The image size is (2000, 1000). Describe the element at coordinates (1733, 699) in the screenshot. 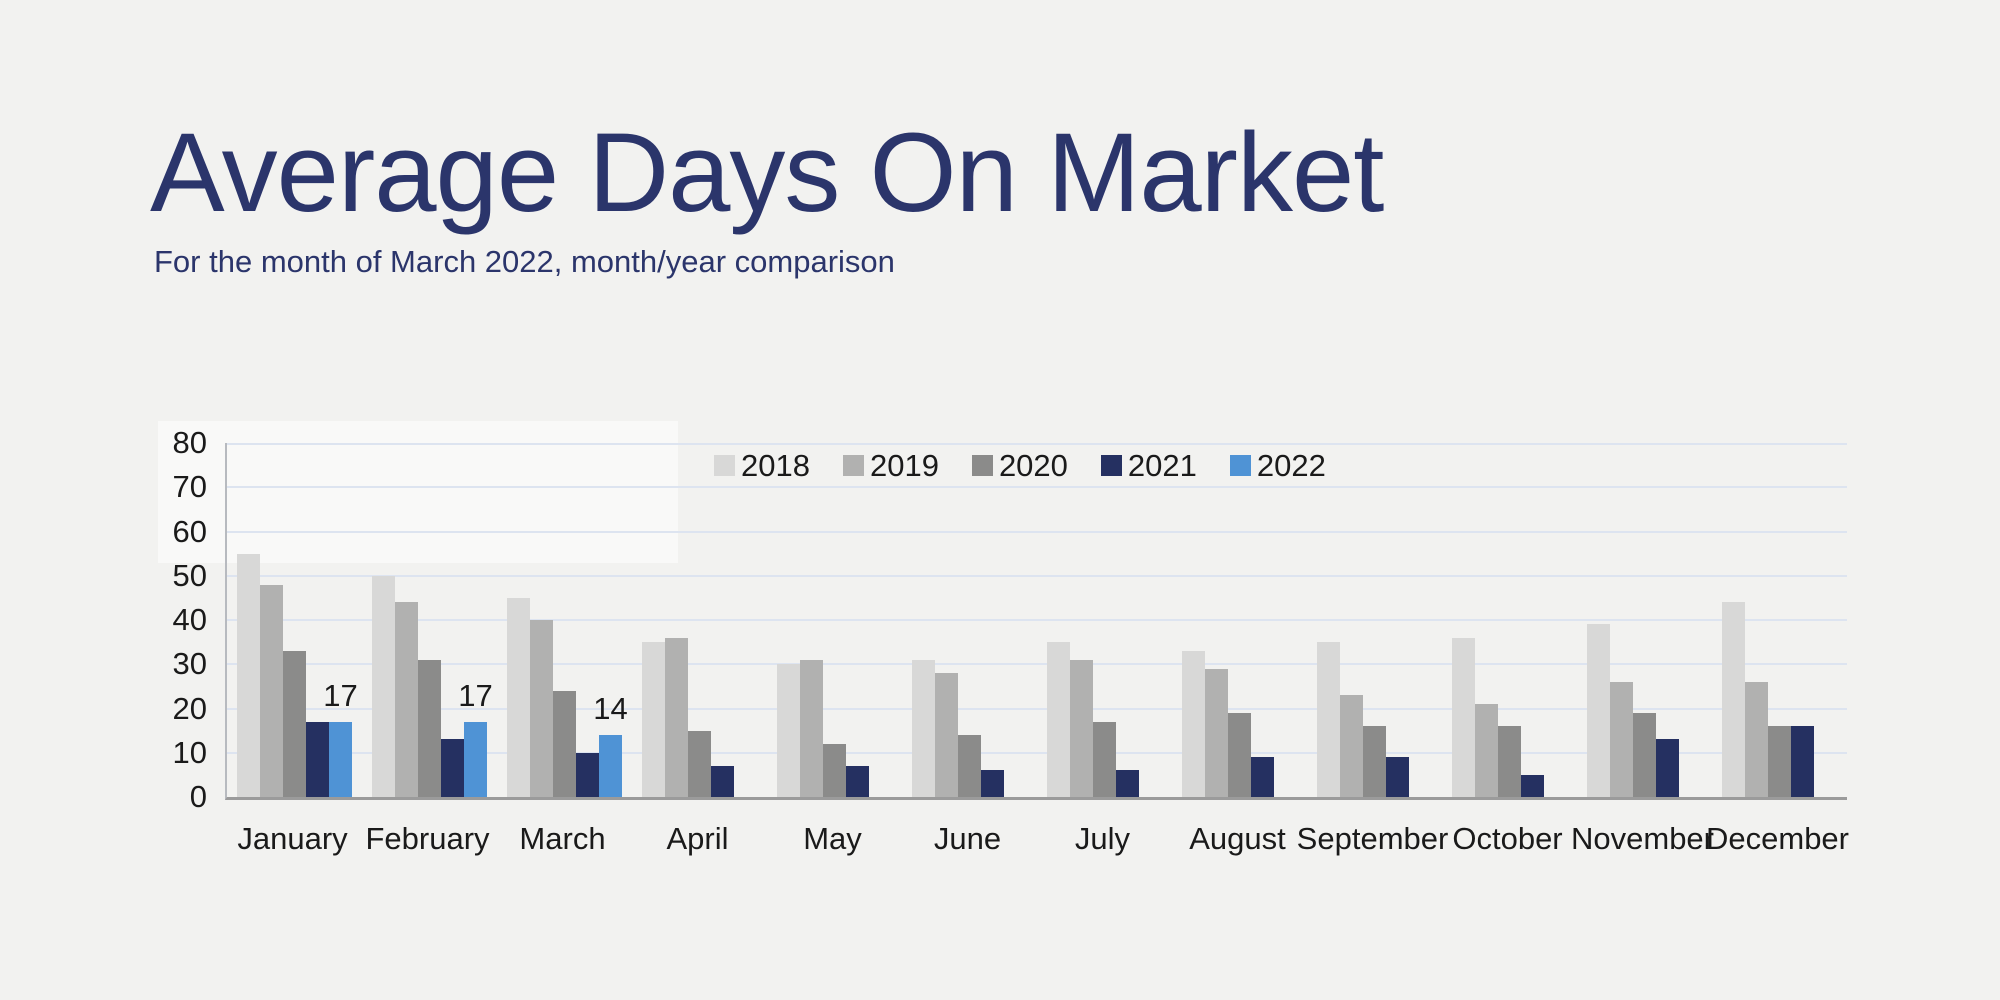

I see `bar-2018-december` at that location.